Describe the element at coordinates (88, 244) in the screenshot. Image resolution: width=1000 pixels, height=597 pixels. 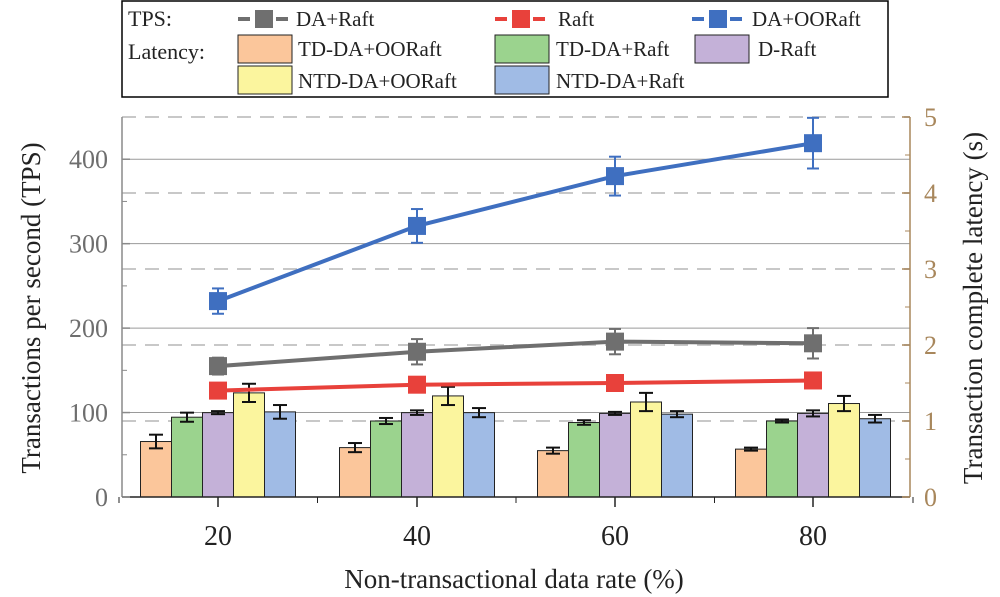
I see `y-tick-label-left-3: 300` at that location.